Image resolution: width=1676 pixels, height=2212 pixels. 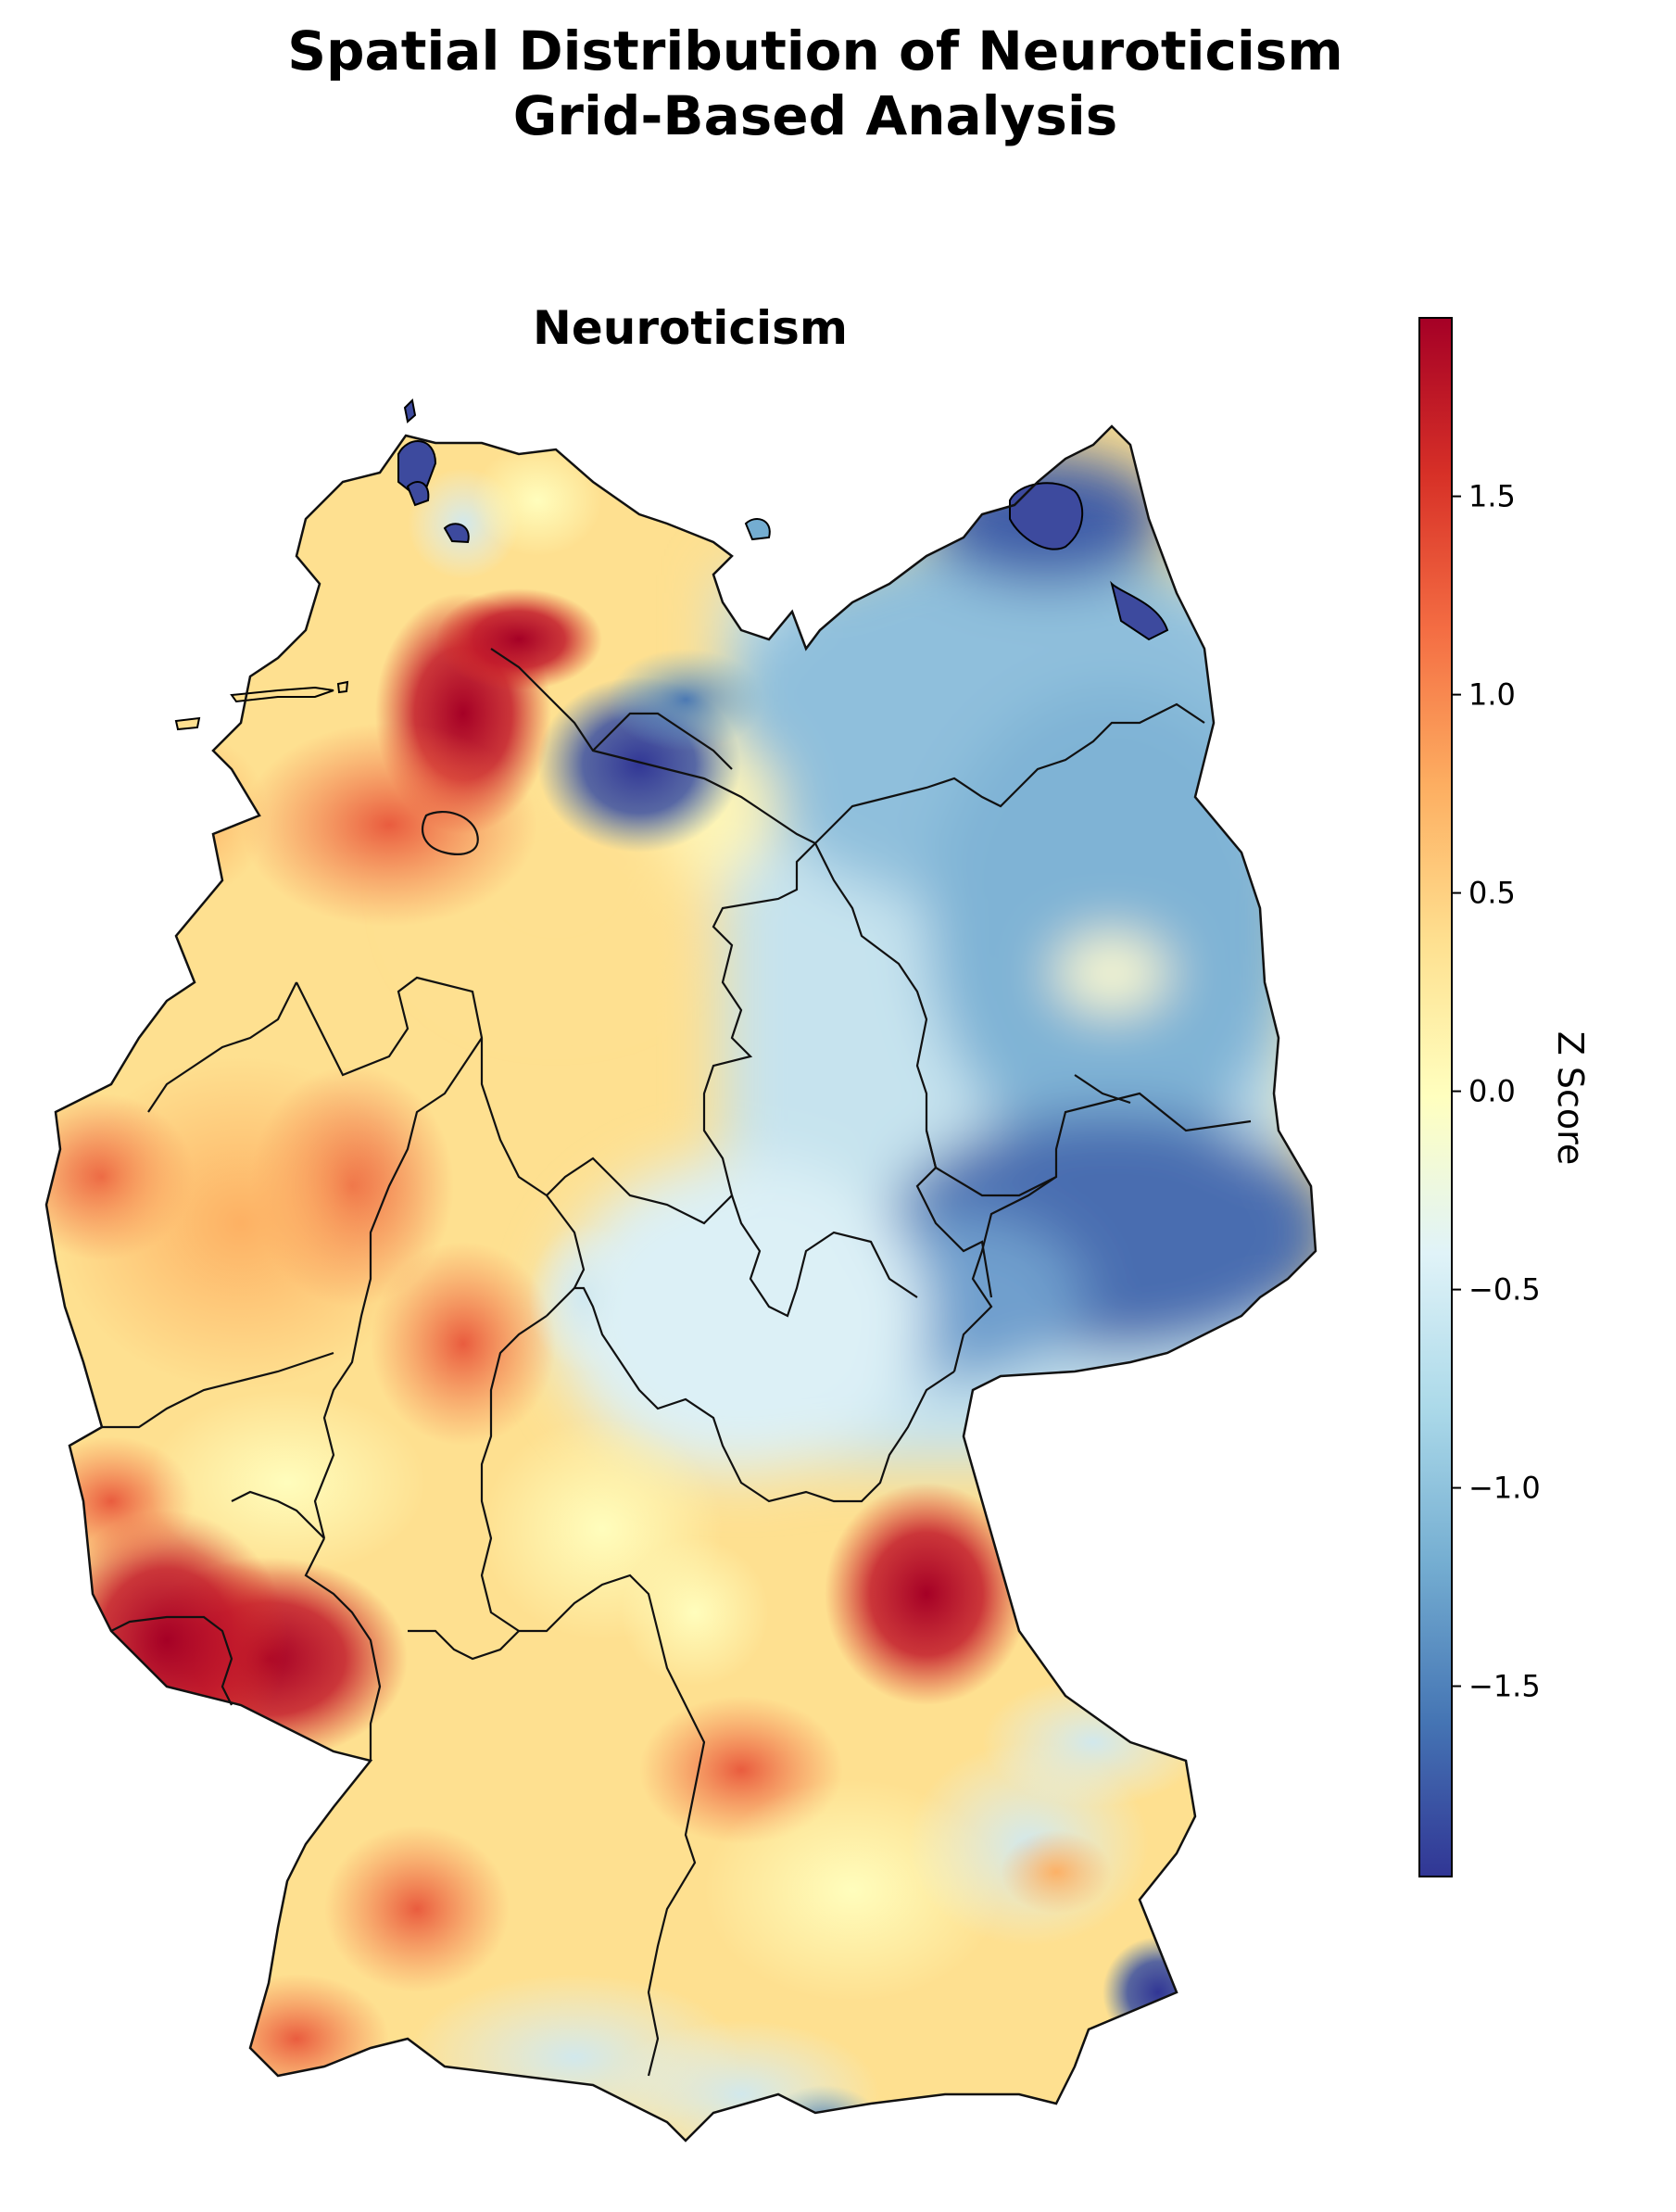 I want to click on colorbar-gradient, so click(x=1435, y=1097).